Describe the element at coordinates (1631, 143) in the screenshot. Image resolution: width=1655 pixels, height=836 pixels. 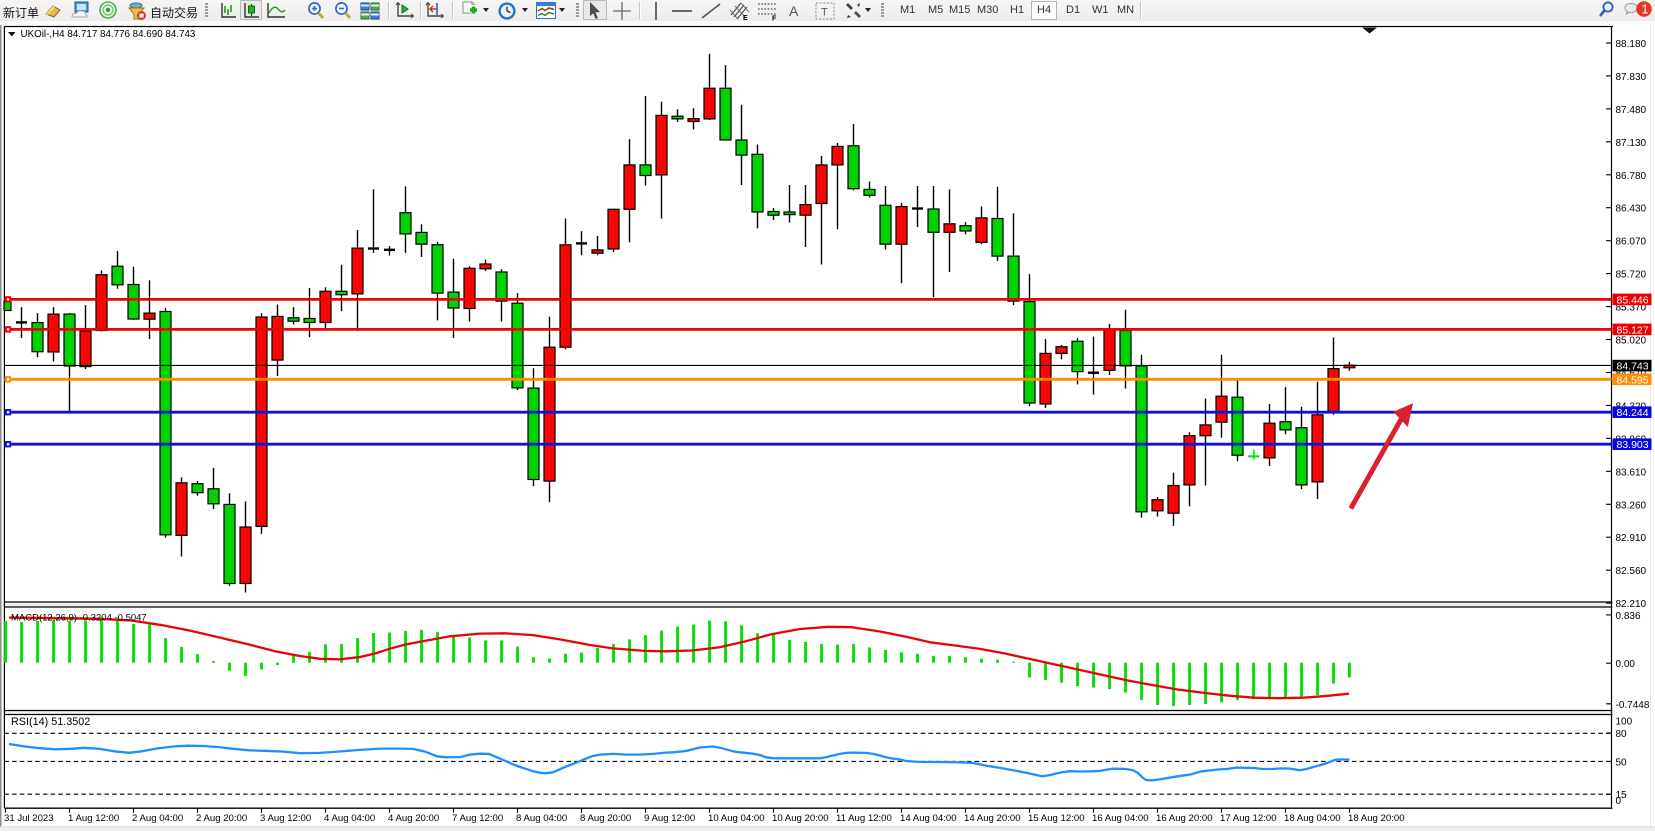
I see `svg-text: 87.130` at that location.